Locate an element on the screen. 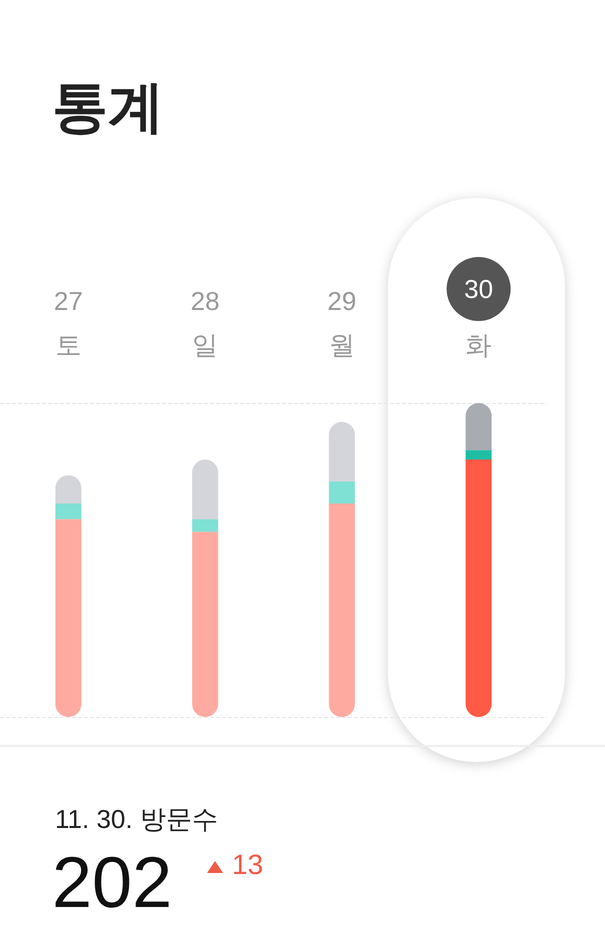  text: 11. 30. 방문수 is located at coordinates (136, 819).